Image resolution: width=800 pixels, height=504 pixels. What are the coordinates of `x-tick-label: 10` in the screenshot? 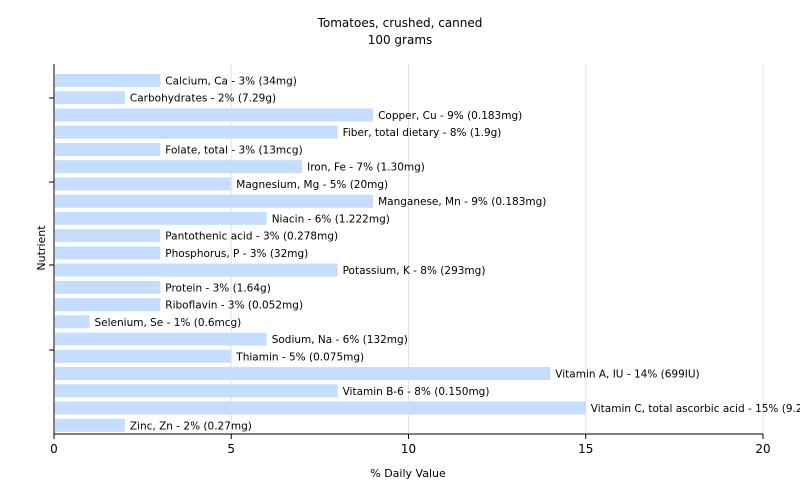 It's located at (408, 449).